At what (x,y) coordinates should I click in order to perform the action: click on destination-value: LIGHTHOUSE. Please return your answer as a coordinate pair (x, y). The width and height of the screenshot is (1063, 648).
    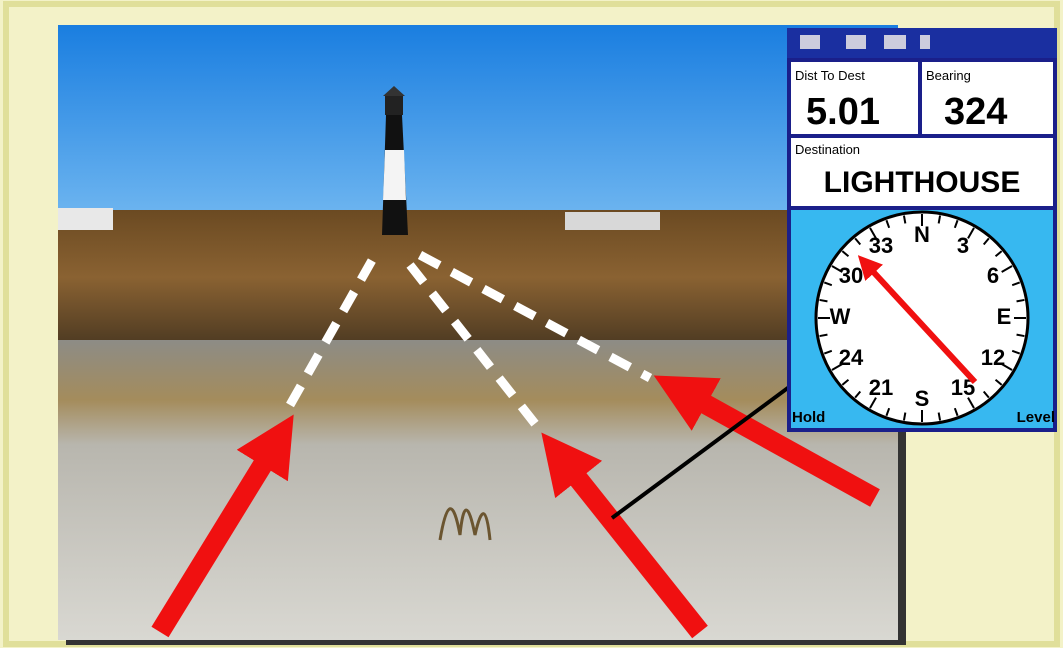
    Looking at the image, I should click on (922, 182).